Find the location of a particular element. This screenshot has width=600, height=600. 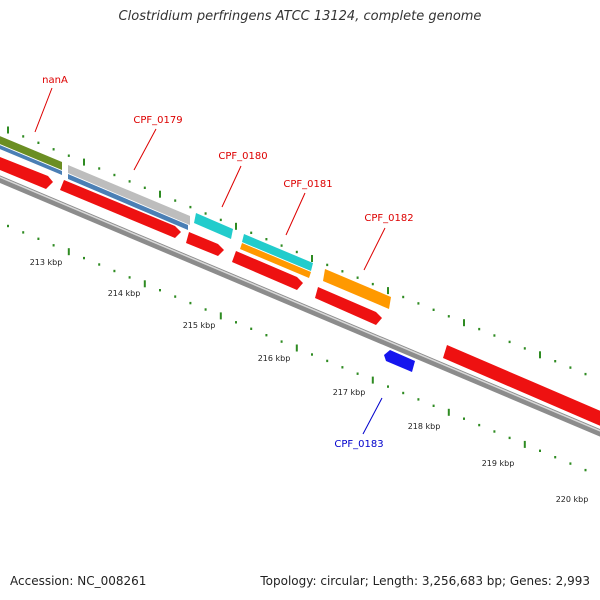

gene-label-CPF_0182: CPF_0182 is located at coordinates (388, 218).